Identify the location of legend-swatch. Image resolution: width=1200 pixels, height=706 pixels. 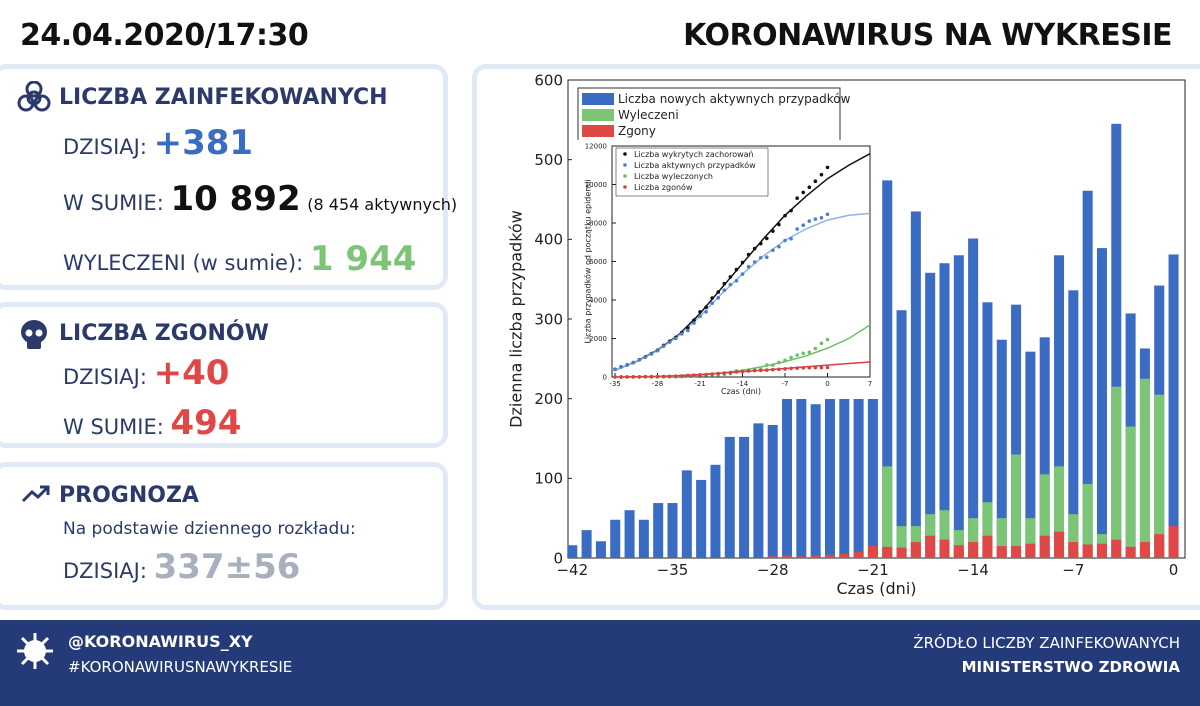
(598, 115).